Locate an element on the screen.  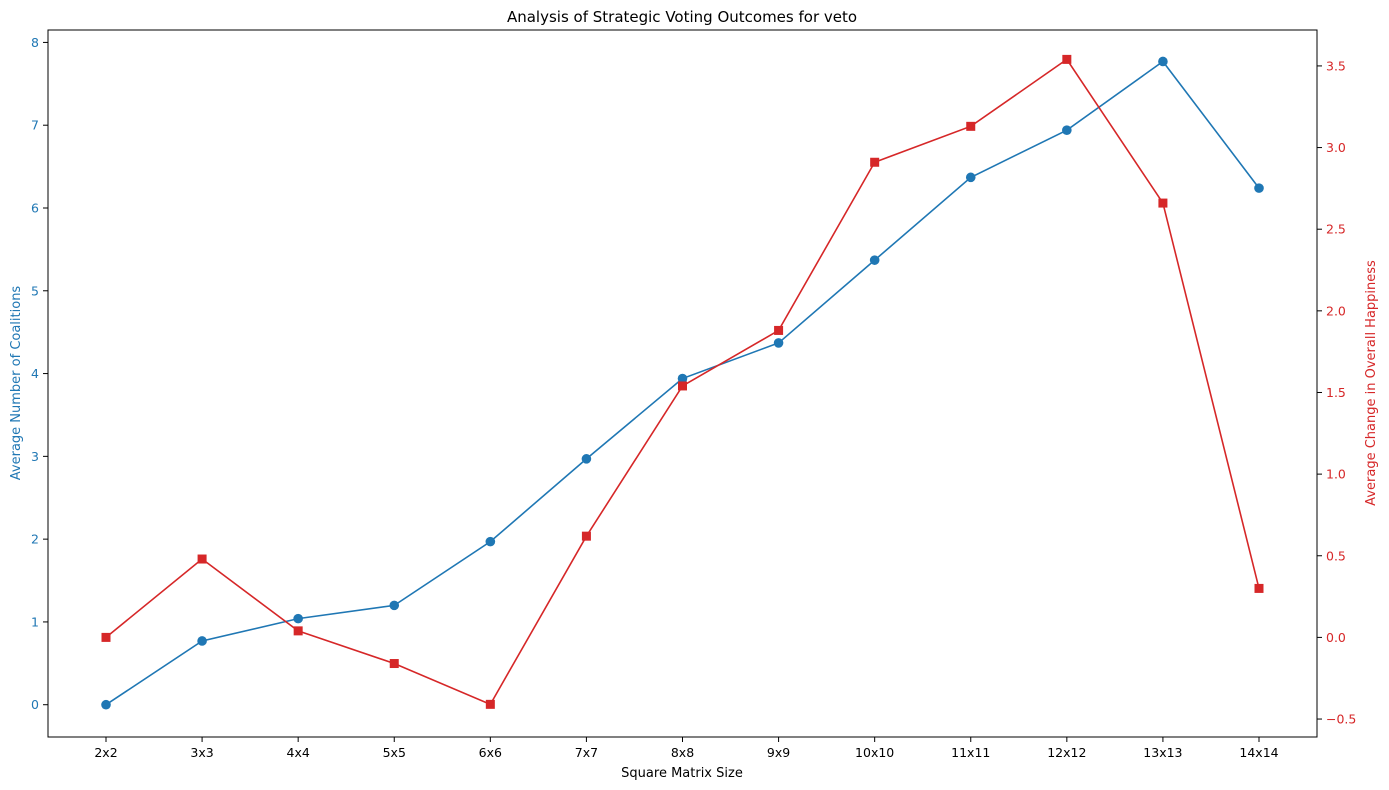
left-y-tick-label: 6 is located at coordinates (35, 207).